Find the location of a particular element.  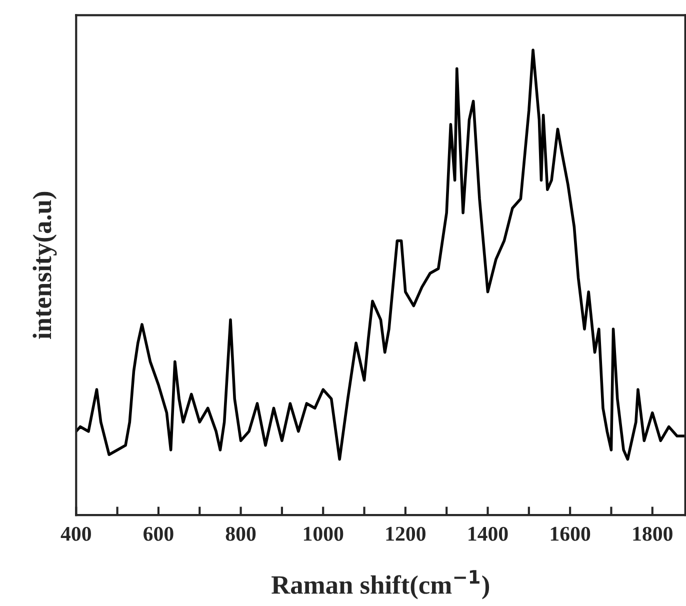

x-tick-label: 1800 is located at coordinates (652, 533).